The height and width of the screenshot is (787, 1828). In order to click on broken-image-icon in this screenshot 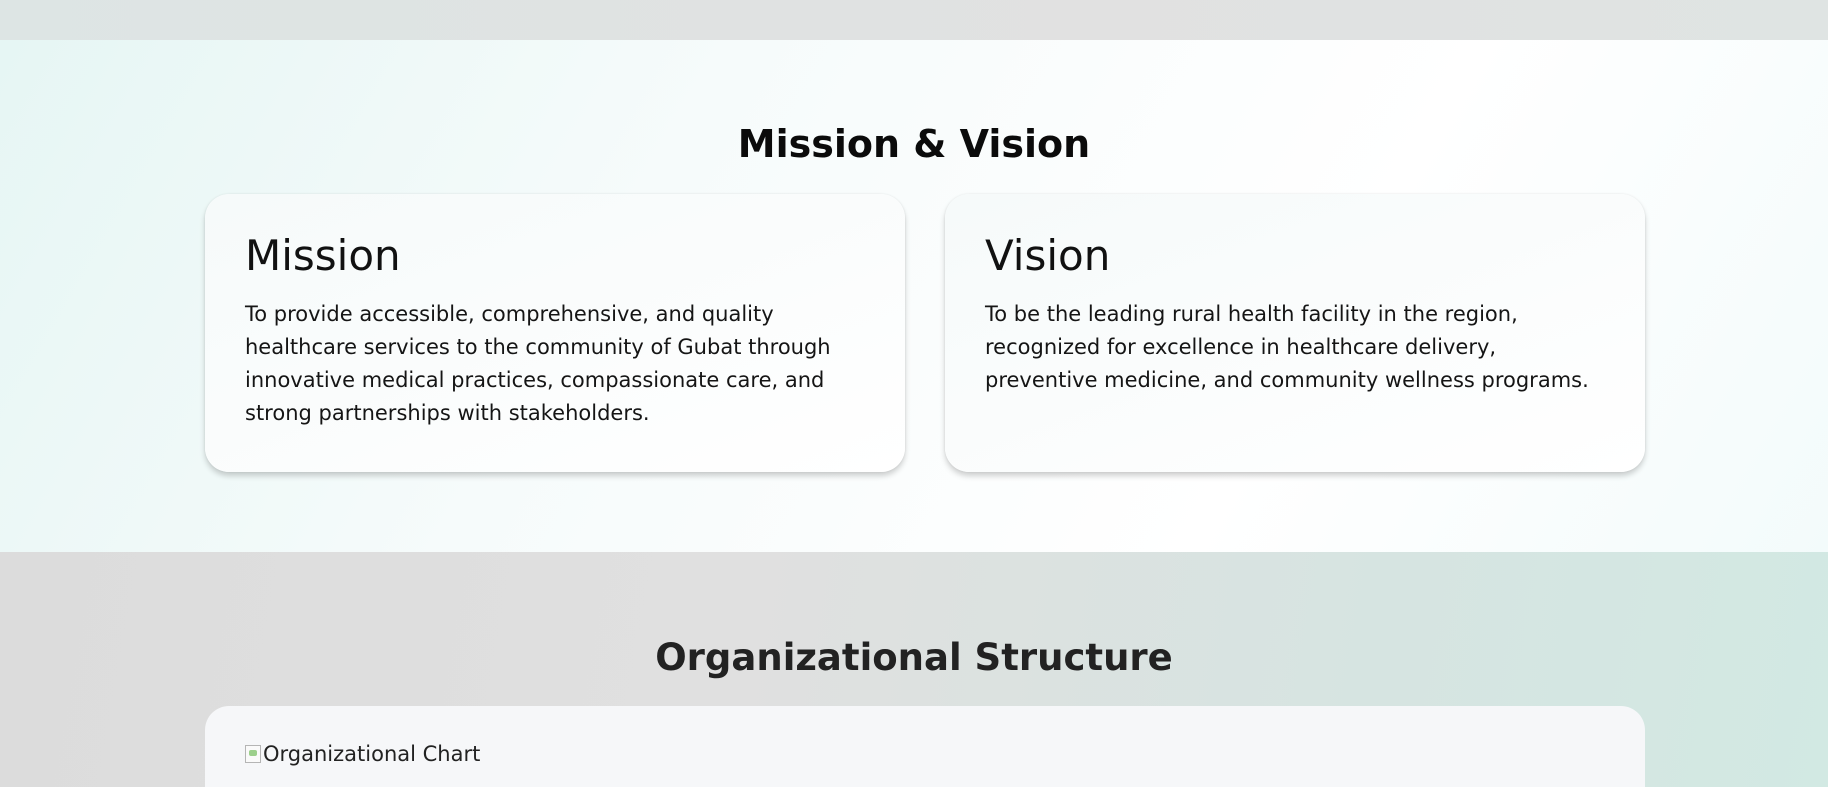, I will do `click(253, 754)`.